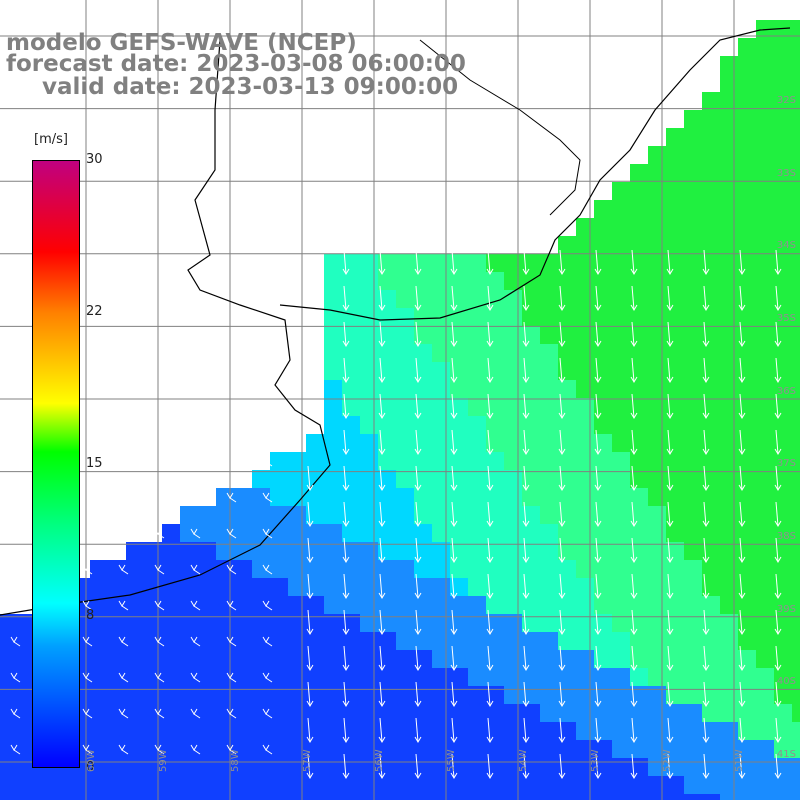 The width and height of the screenshot is (800, 800). What do you see at coordinates (667, 760) in the screenshot?
I see `lon-label: 52W` at bounding box center [667, 760].